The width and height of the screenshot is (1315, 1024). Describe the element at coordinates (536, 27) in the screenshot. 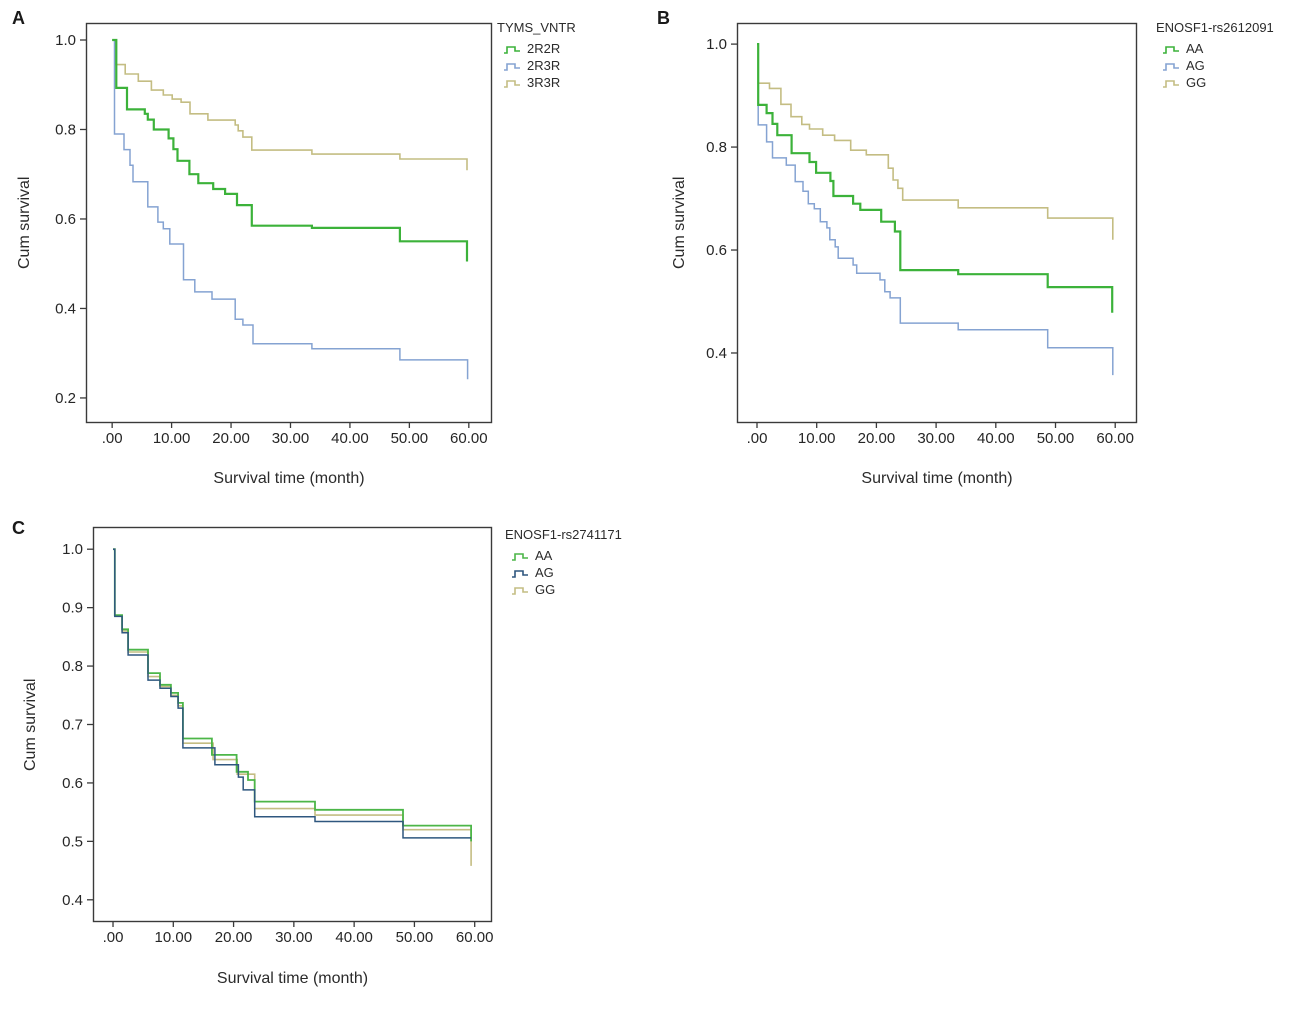

I see `legend-title: TYMS_VNTR` at that location.